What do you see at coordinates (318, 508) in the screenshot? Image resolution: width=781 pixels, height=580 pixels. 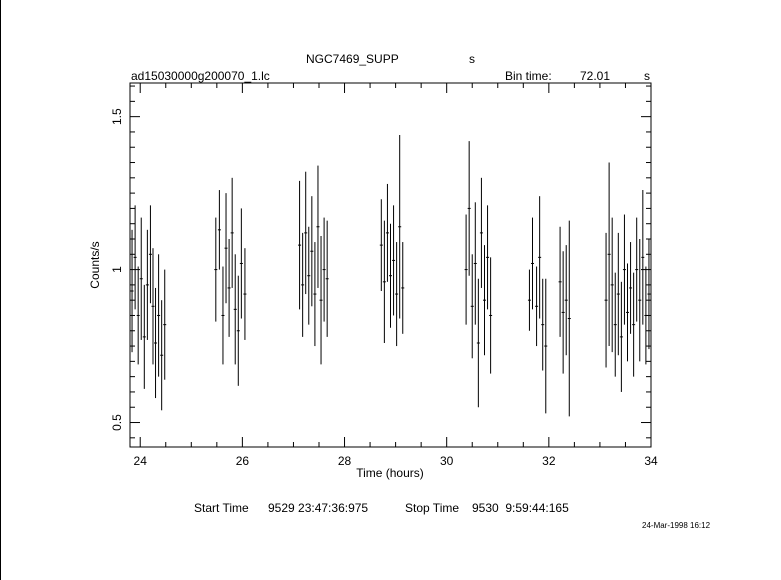 I see `start-time-value: 9529 23:47:36:975` at bounding box center [318, 508].